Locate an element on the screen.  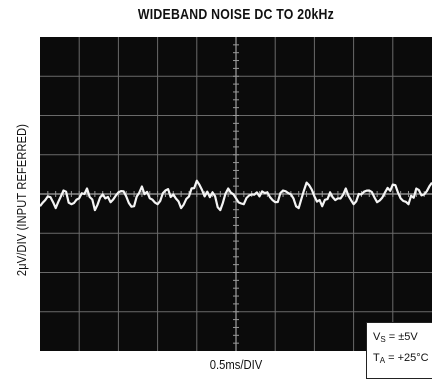
supply-voltage-label: VS = ±5V is located at coordinates (395, 337).